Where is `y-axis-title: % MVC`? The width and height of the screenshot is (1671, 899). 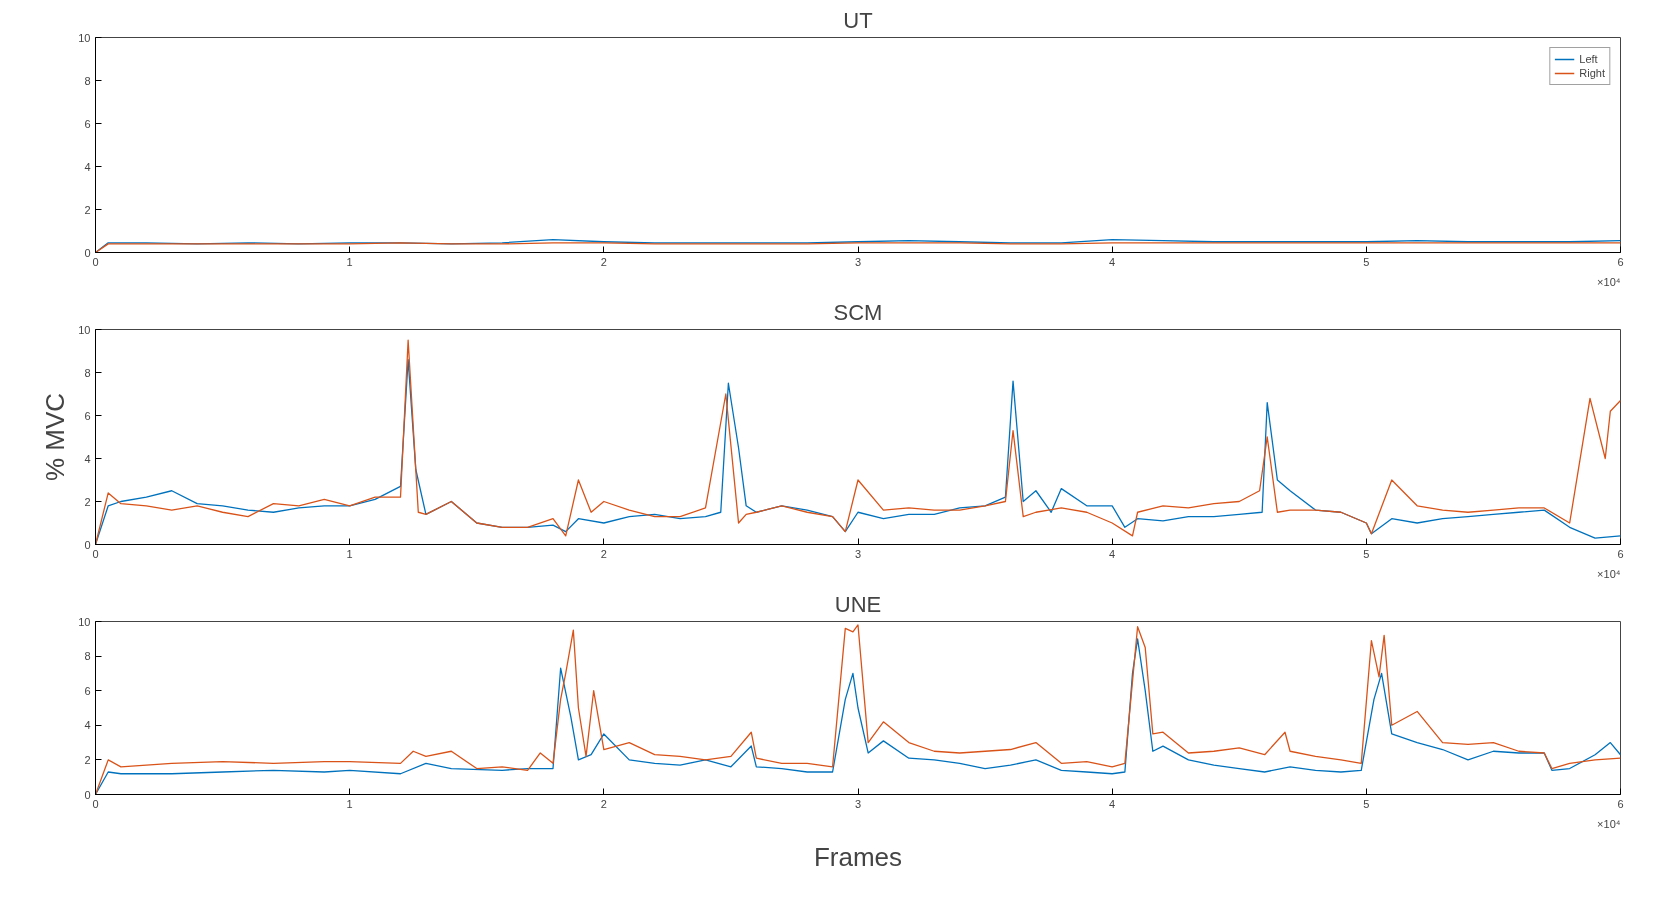
y-axis-title: % MVC is located at coordinates (55, 437).